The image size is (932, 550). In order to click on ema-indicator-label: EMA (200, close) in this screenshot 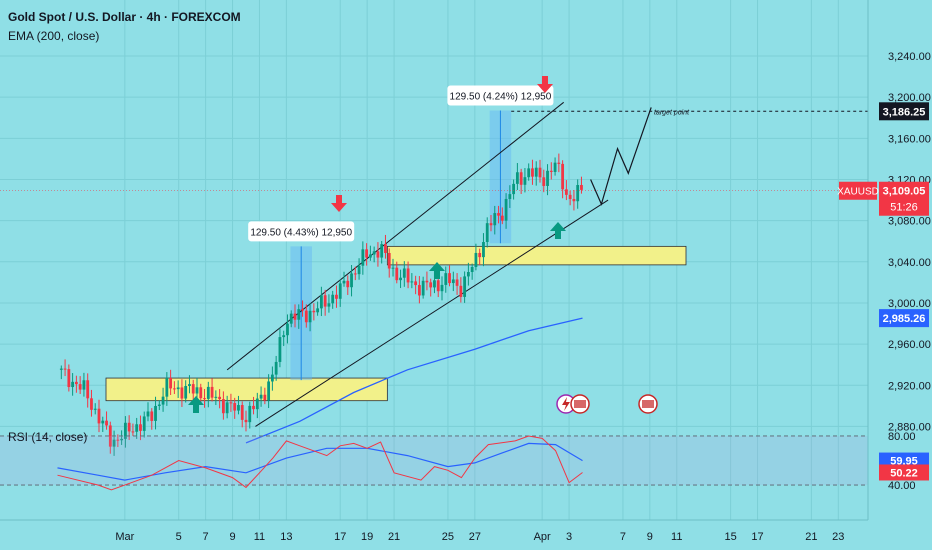, I will do `click(54, 36)`.